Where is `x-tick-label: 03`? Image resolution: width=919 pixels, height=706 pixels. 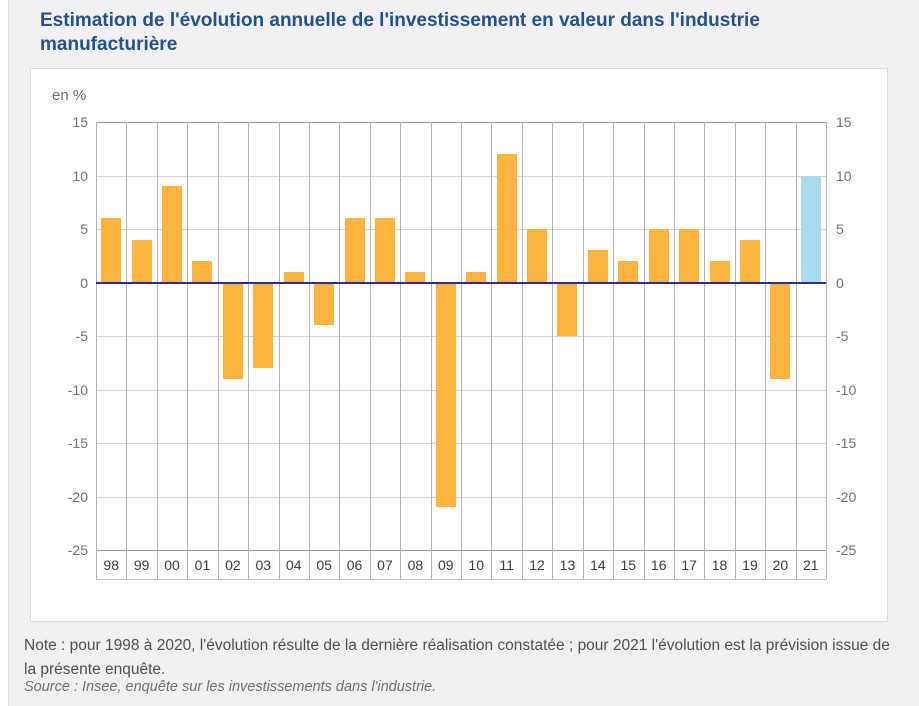 x-tick-label: 03 is located at coordinates (263, 565).